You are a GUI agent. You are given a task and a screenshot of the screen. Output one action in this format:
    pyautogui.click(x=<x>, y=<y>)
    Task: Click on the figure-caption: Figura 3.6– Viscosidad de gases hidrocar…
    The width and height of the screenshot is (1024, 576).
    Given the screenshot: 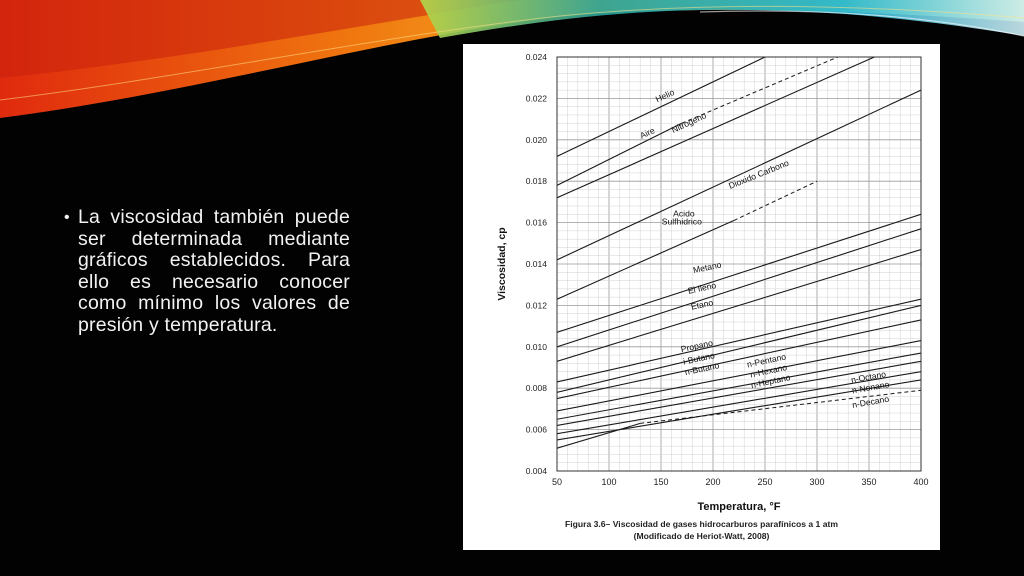 What is the action you would take?
    pyautogui.click(x=701, y=524)
    